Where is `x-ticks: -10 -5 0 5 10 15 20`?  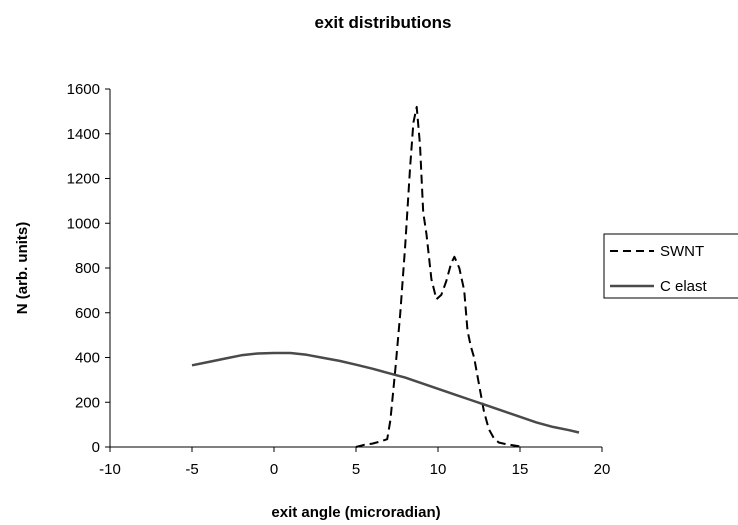
x-ticks: -10 -5 0 5 10 15 20 is located at coordinates (354, 462).